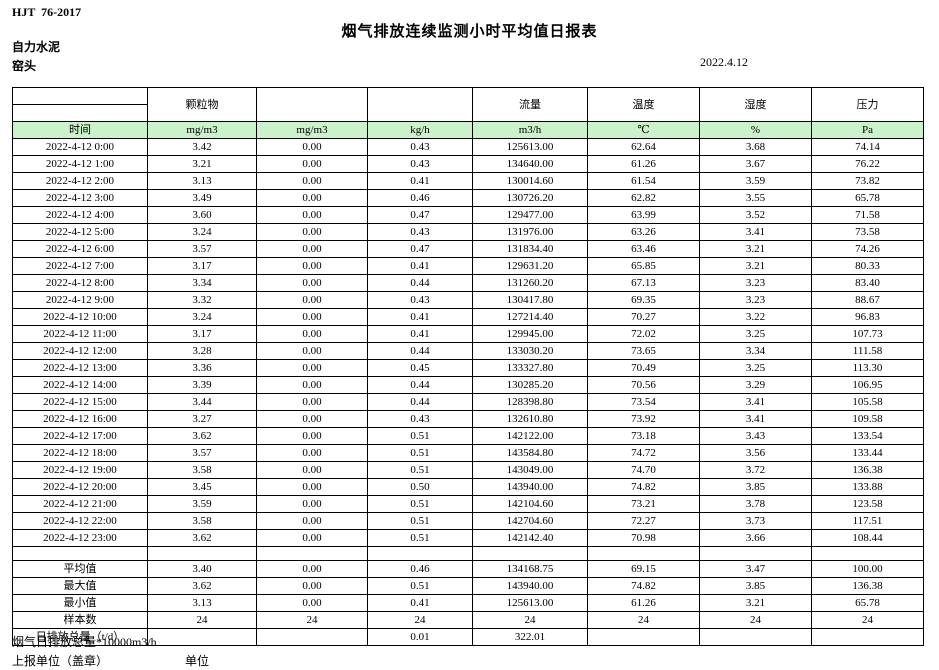 This screenshot has width=939, height=670. I want to click on value-cell: 134640.00, so click(530, 164).